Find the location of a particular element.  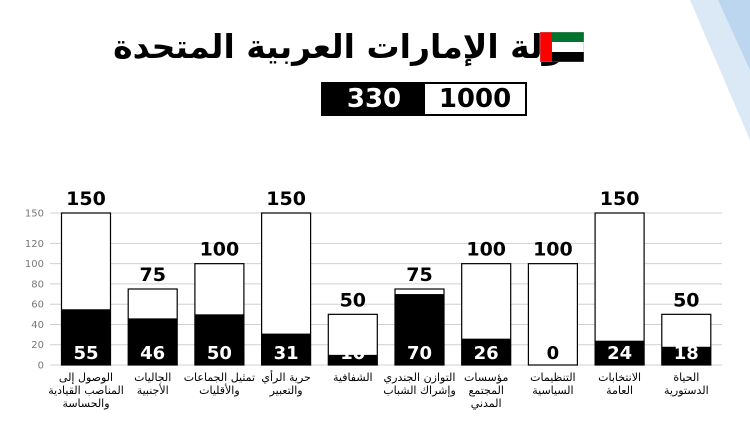

y-tick-label: 100 is located at coordinates (34, 264).